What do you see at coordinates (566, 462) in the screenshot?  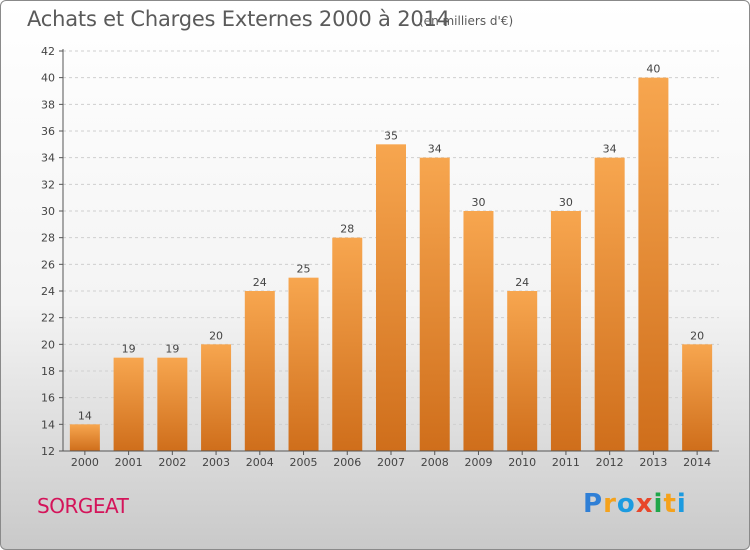 I see `x-tick-label: 2011` at bounding box center [566, 462].